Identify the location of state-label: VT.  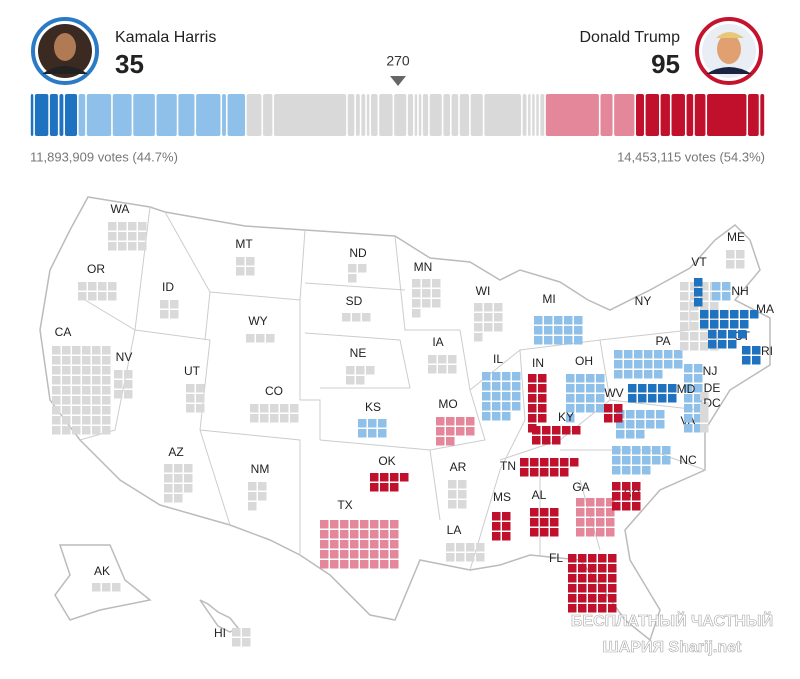
(699, 262).